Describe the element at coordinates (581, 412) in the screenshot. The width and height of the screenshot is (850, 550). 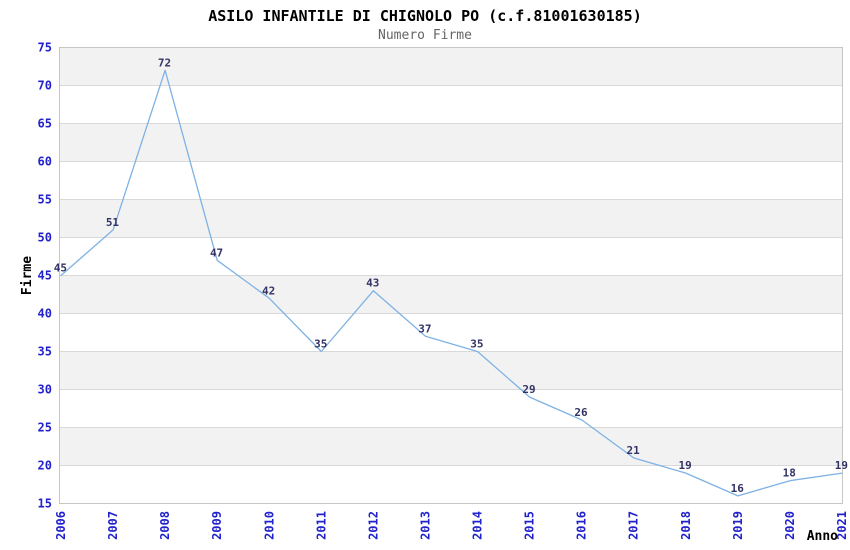
I see `value-label: 26` at that location.